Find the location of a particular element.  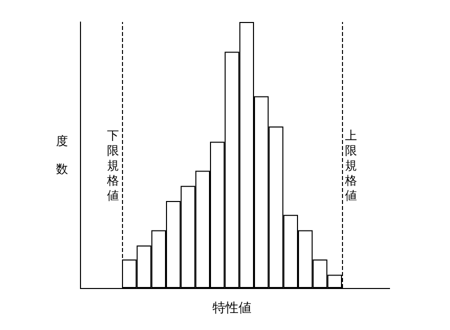

text: 下限規格値 is located at coordinates (113, 165).